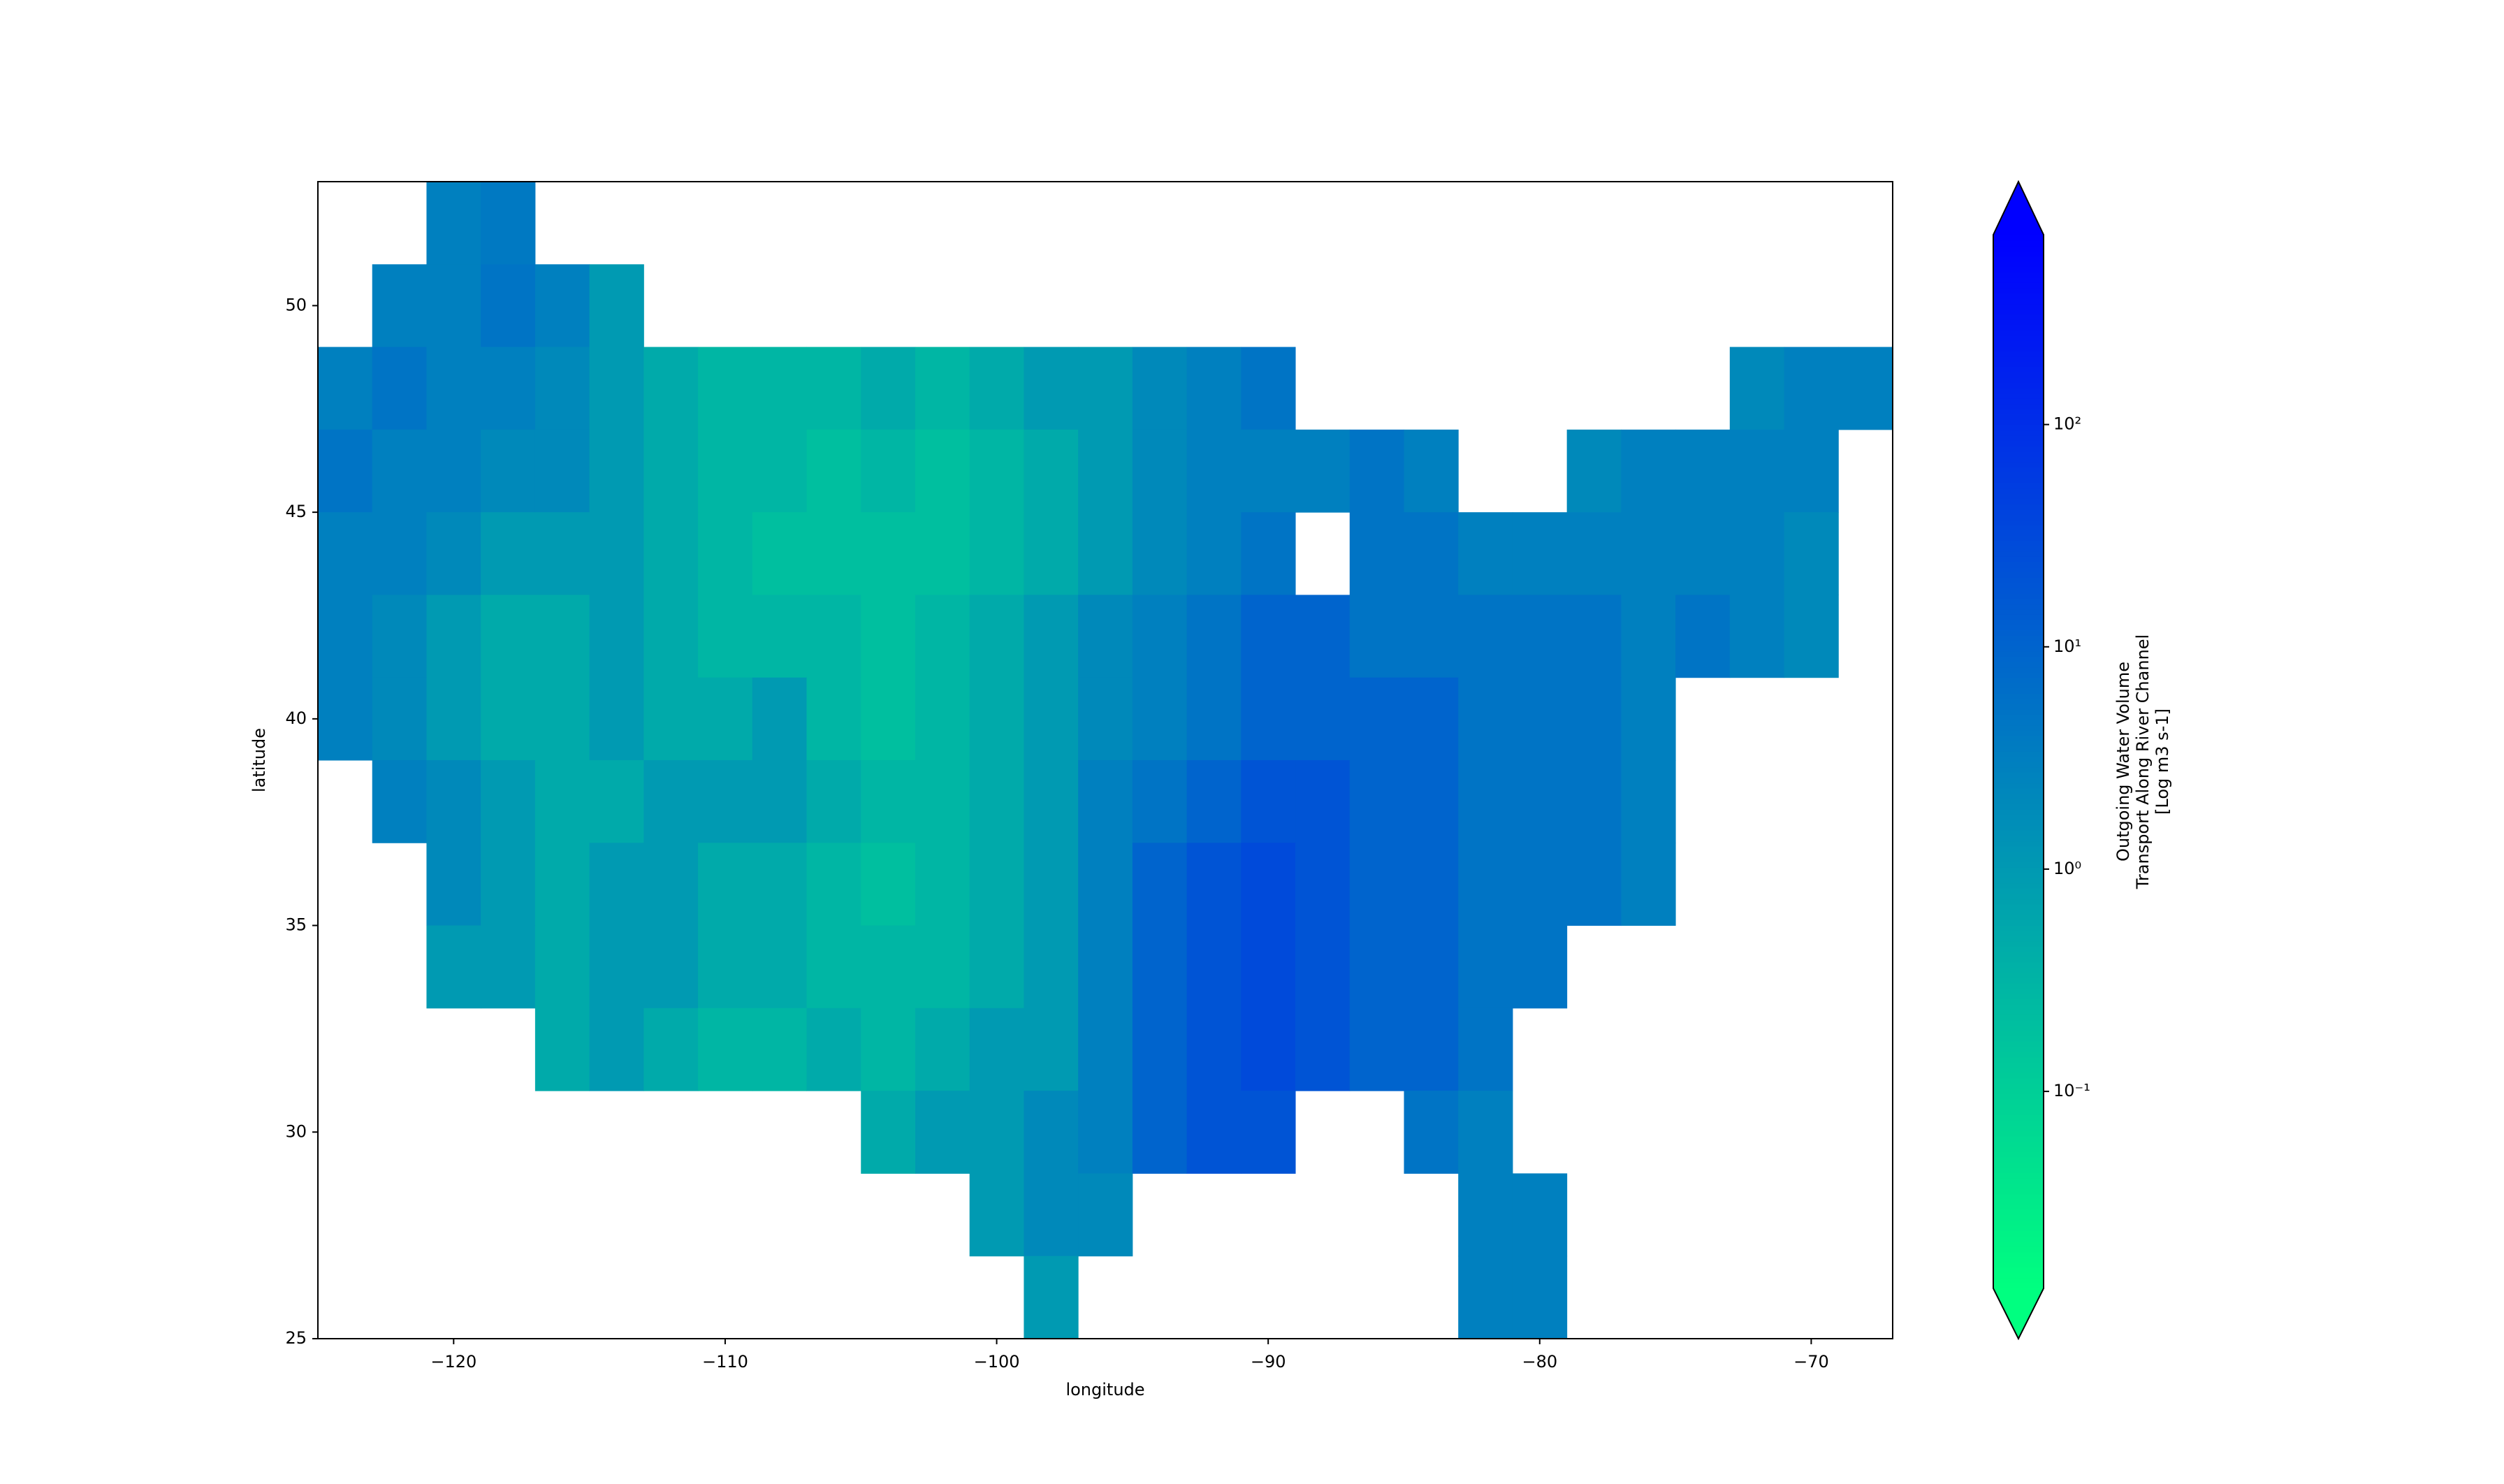  I want to click on x-tick-label: −90, so click(1268, 1362).